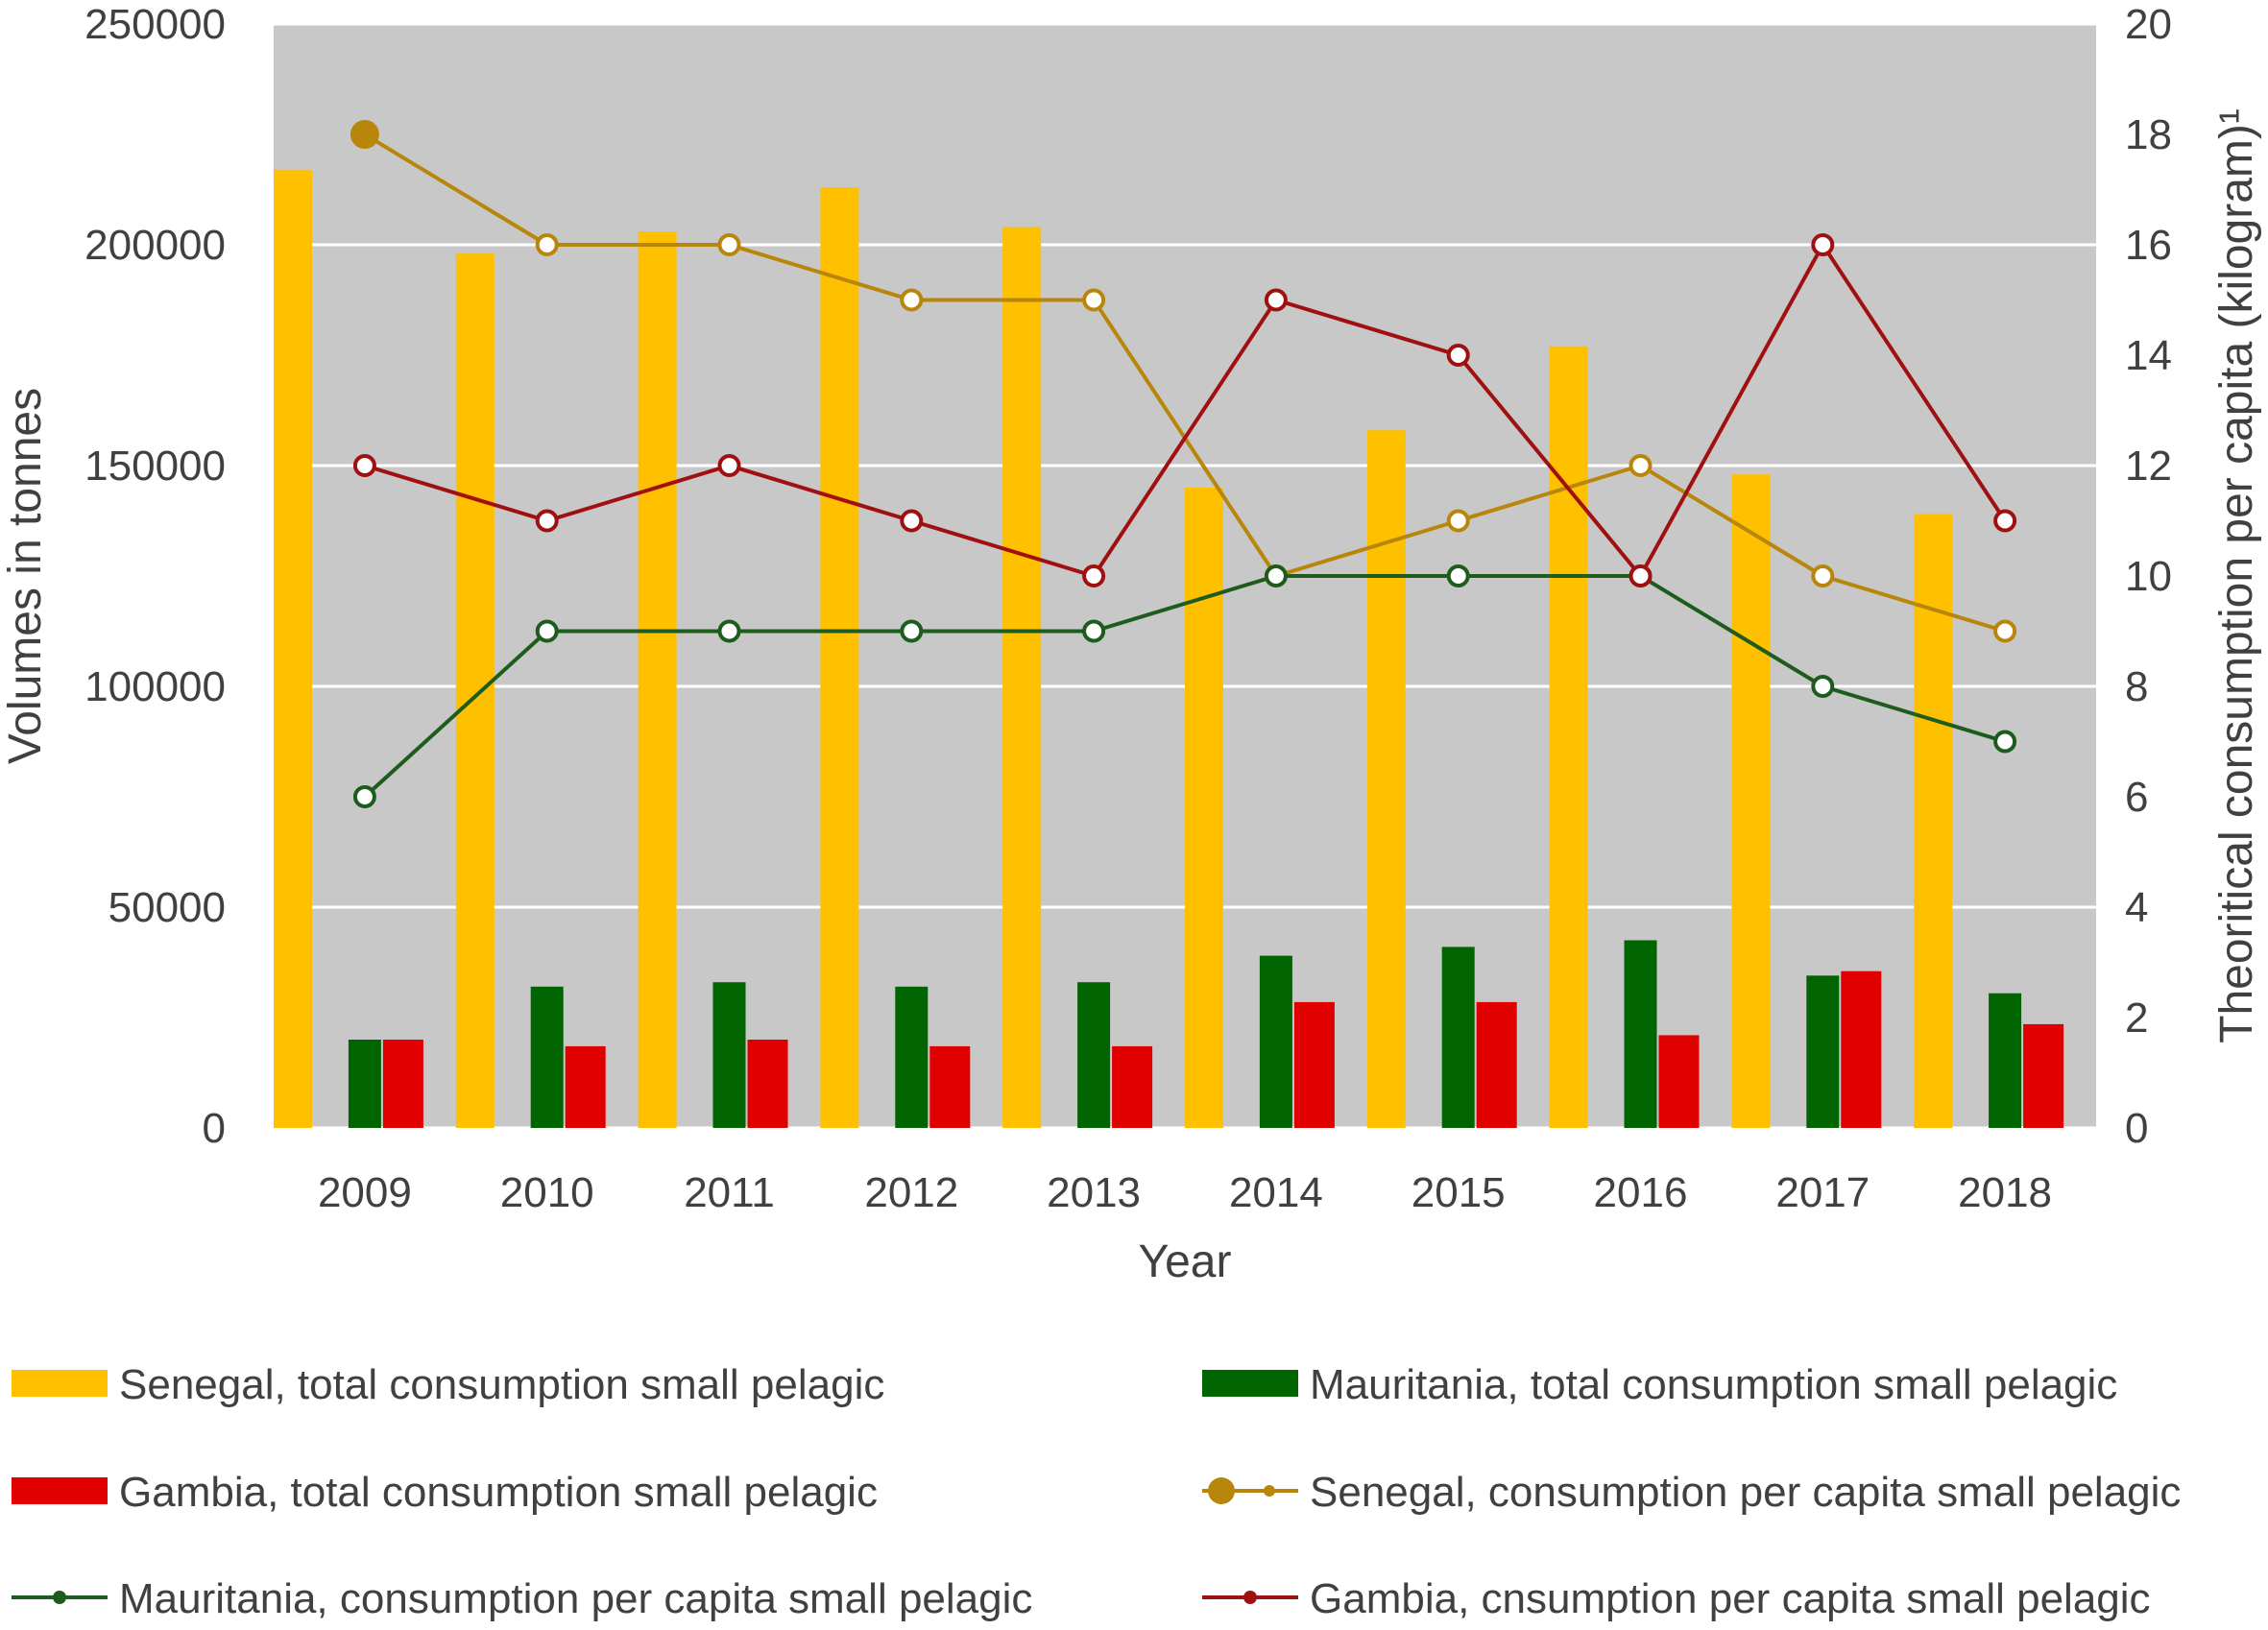  Describe the element at coordinates (1458, 1037) in the screenshot. I see `bar-mauritania-2015` at that location.